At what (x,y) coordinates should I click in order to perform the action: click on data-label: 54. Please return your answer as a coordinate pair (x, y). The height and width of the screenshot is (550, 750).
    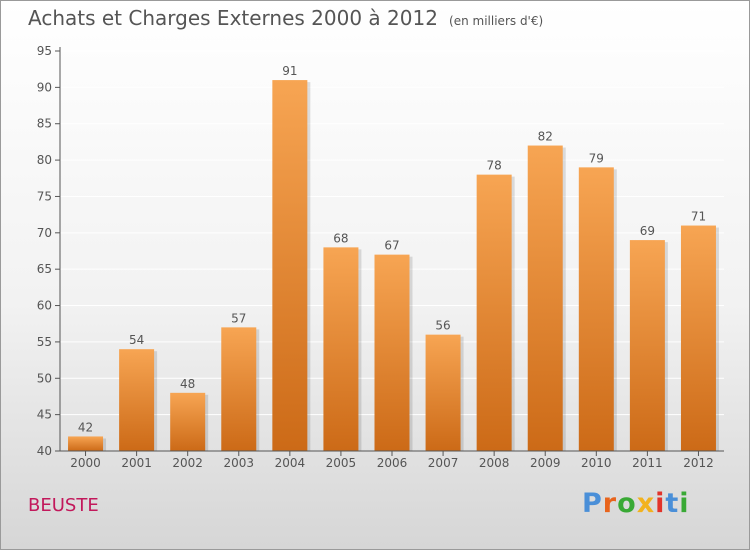
    Looking at the image, I should click on (136, 340).